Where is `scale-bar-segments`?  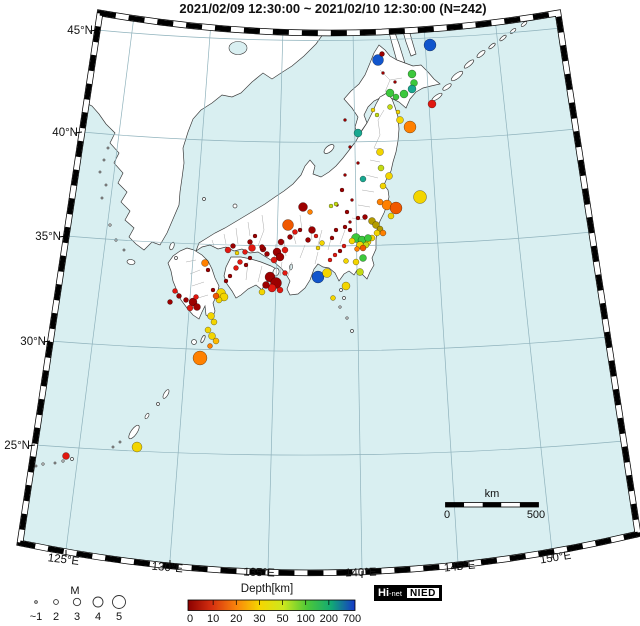
scale-bar-segments is located at coordinates (492, 505).